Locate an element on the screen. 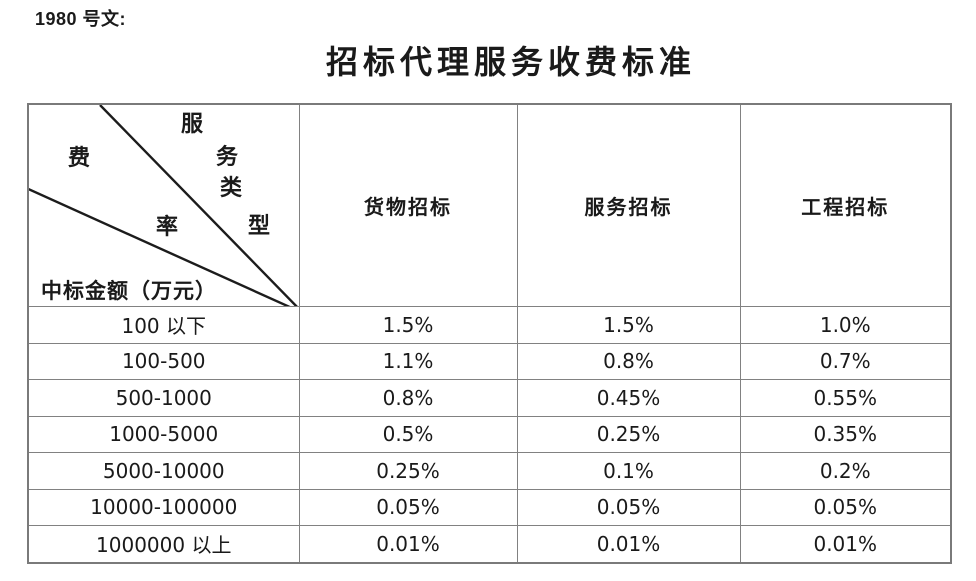  fee-cell: 0.2% is located at coordinates (845, 471).